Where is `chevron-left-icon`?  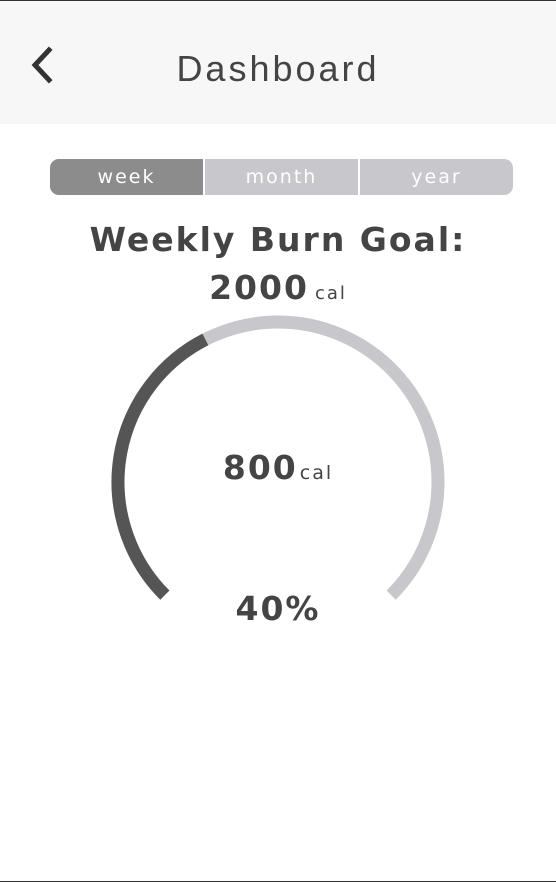 chevron-left-icon is located at coordinates (42, 65).